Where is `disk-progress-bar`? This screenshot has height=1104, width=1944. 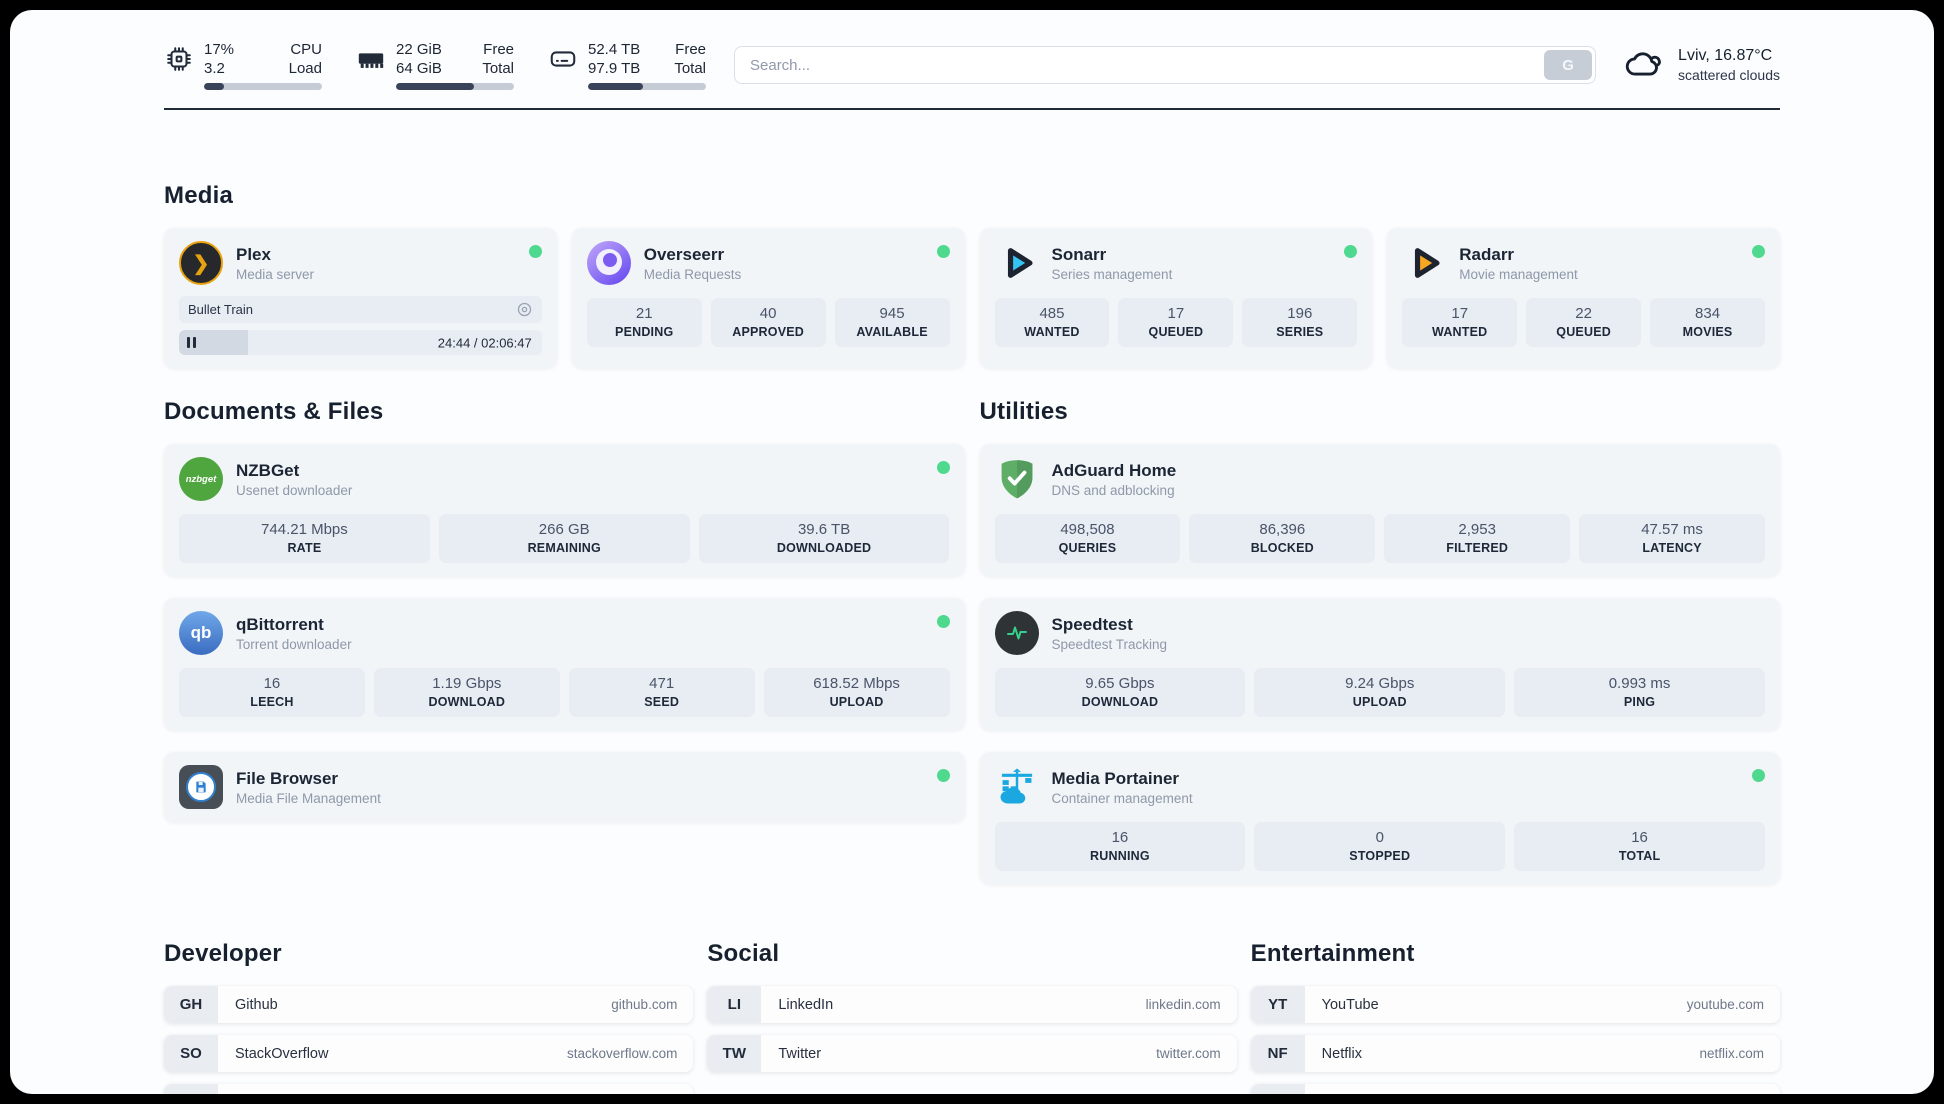
disk-progress-bar is located at coordinates (647, 86).